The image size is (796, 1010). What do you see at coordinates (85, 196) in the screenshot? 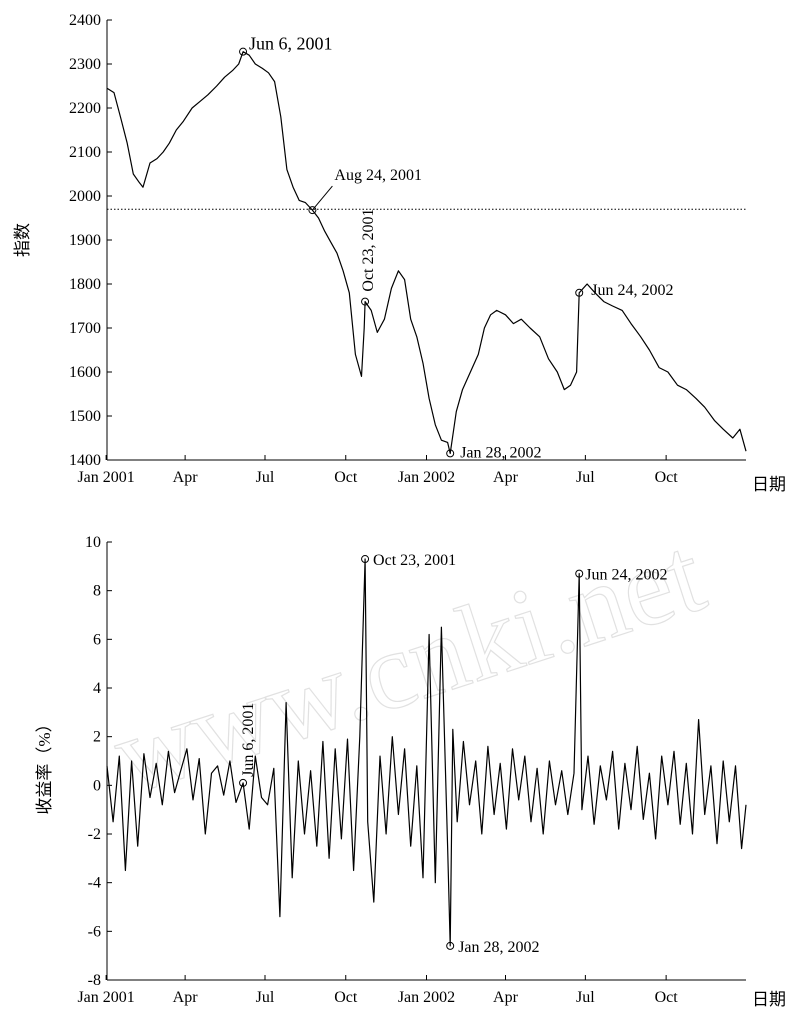
I see `y-tick-label: 2000` at bounding box center [85, 196].